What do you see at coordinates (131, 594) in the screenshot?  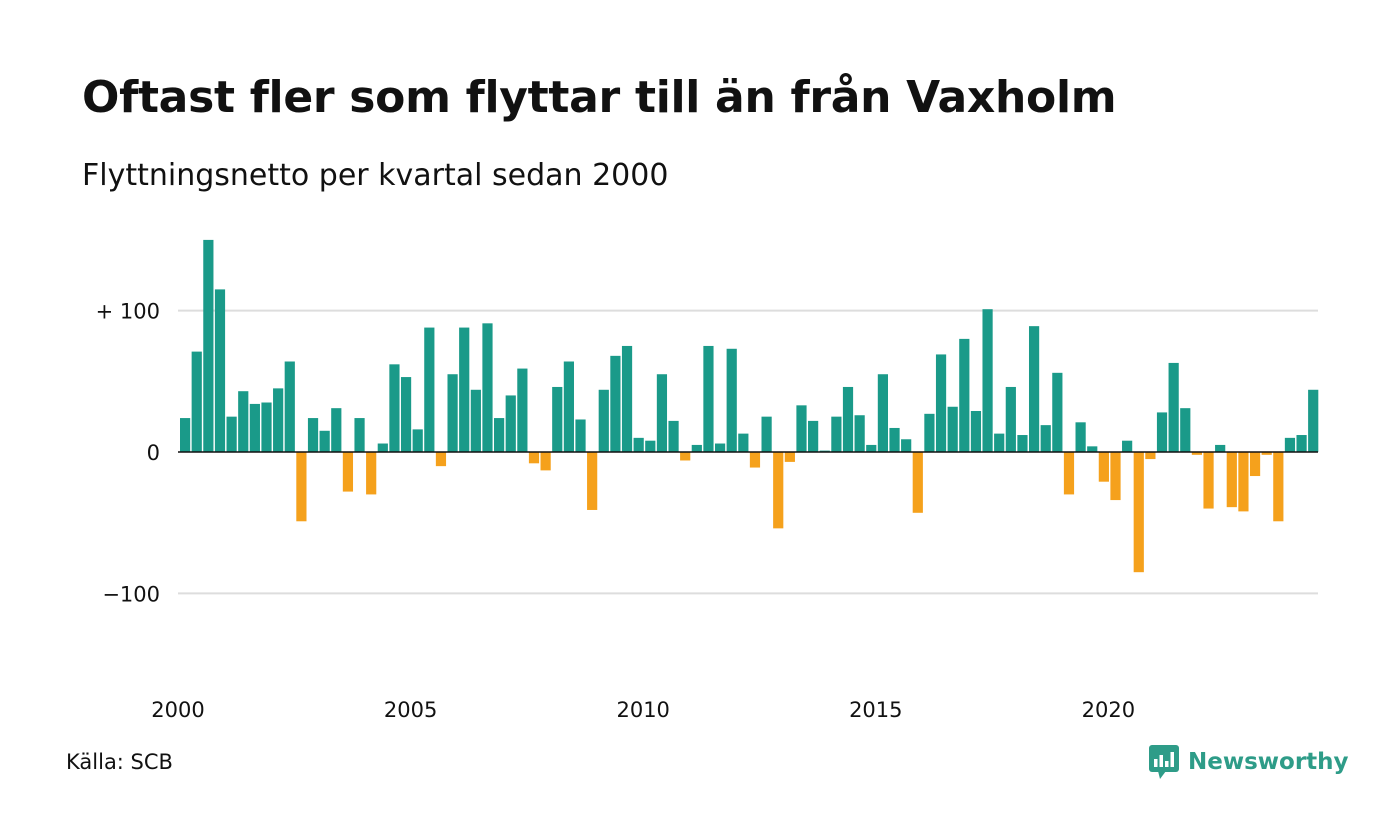 I see `y-tick-label: −100` at bounding box center [131, 594].